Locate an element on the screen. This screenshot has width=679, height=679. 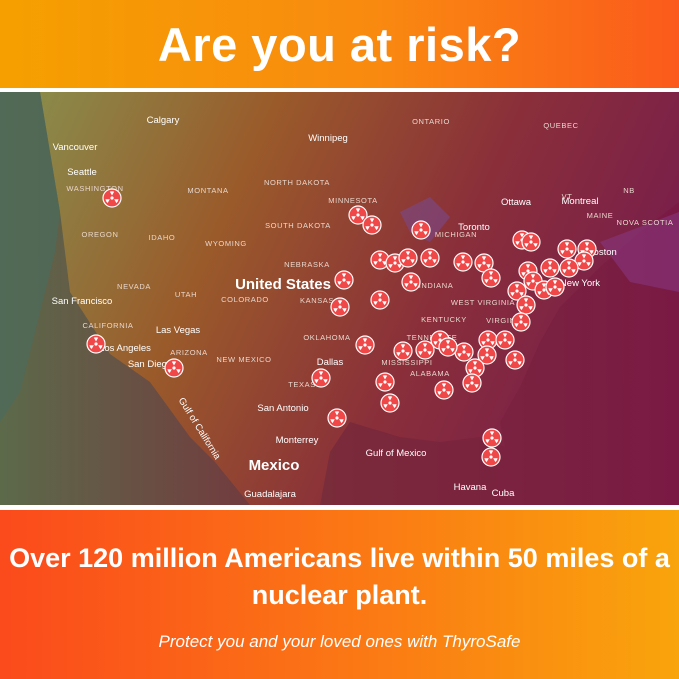
map-label: WYOMING is located at coordinates (226, 243).